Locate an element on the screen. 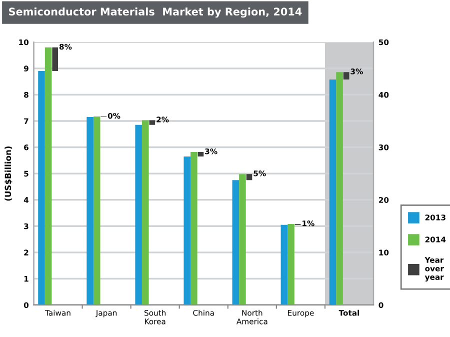  y-axis-title: (US$Billion) is located at coordinates (8, 173).